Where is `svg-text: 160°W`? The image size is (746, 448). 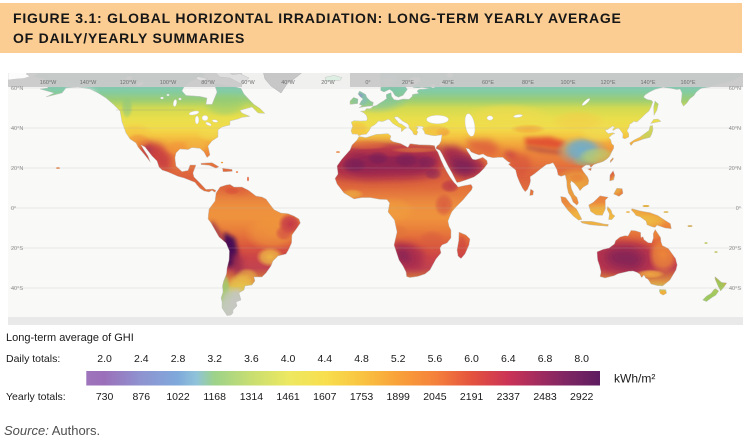 svg-text: 160°W is located at coordinates (48, 83).